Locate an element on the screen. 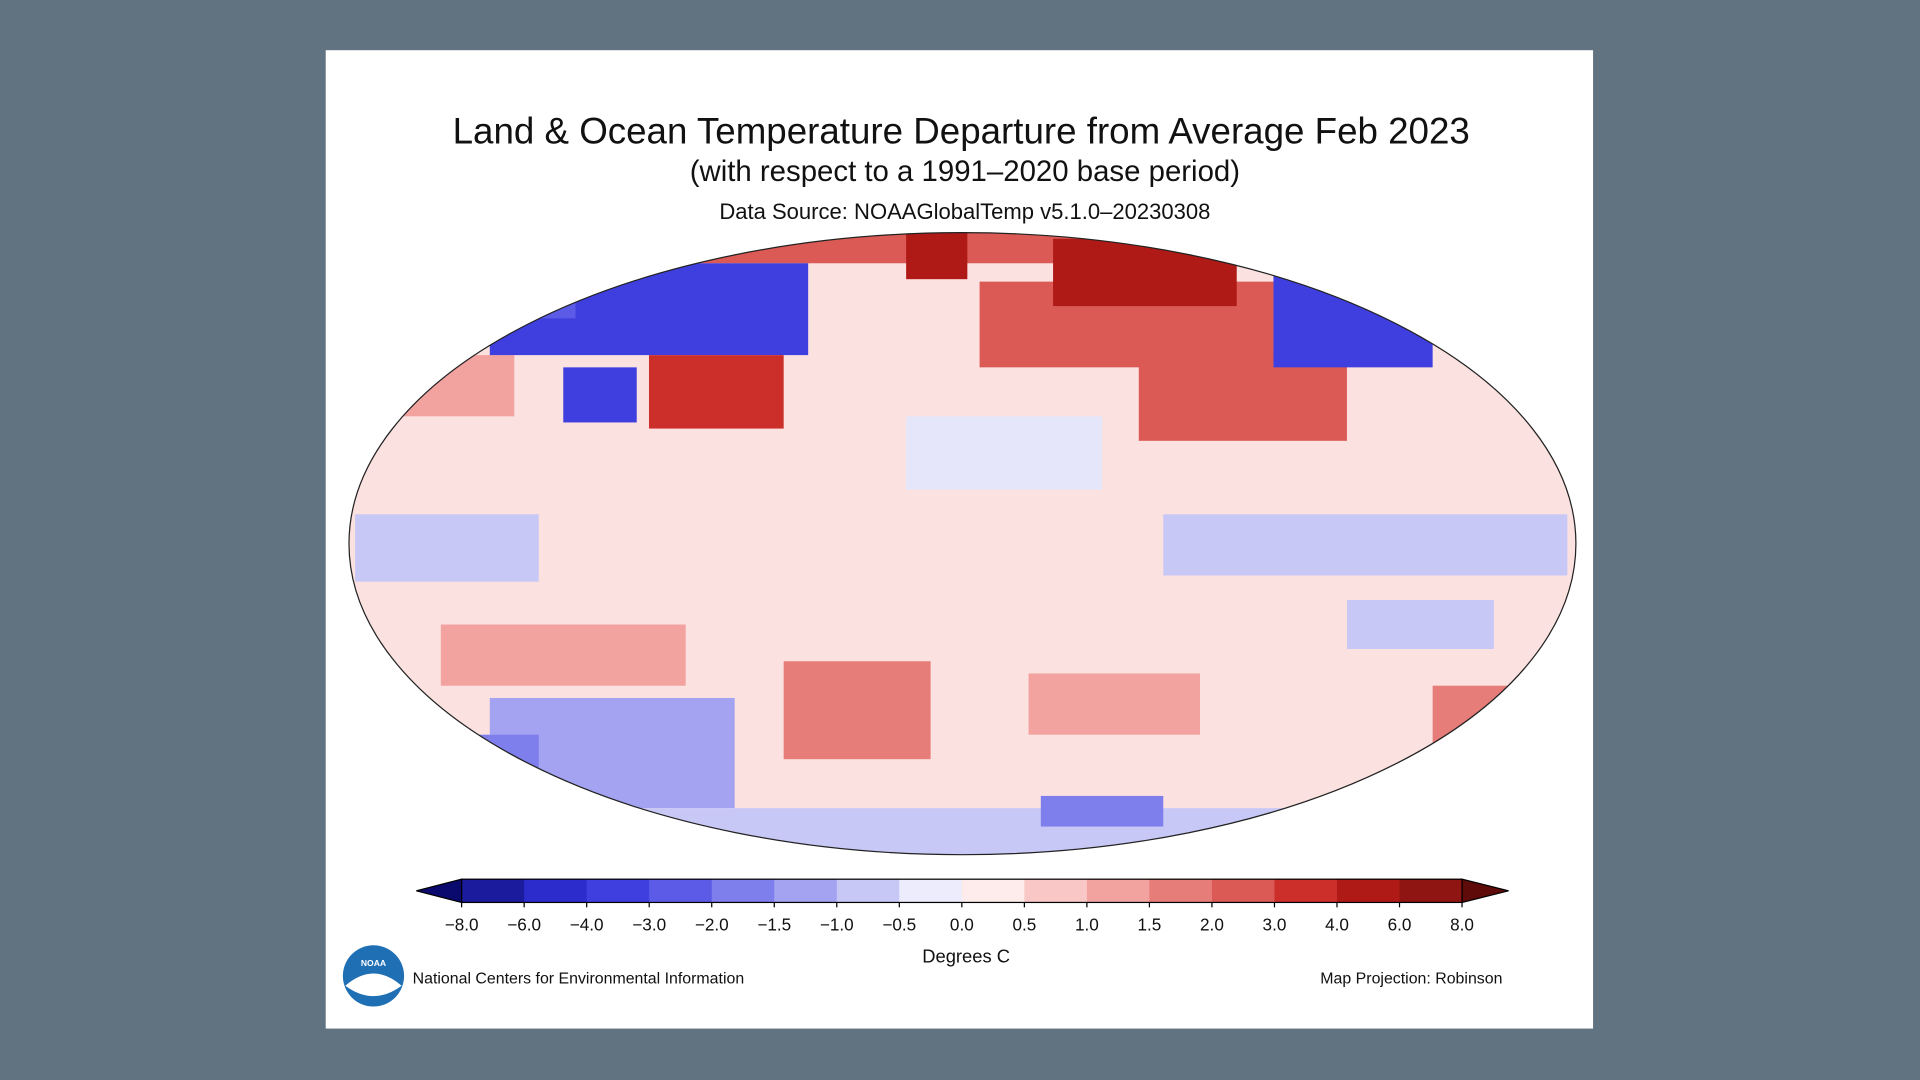  colorbar-tick-label: −1.0 is located at coordinates (837, 925).